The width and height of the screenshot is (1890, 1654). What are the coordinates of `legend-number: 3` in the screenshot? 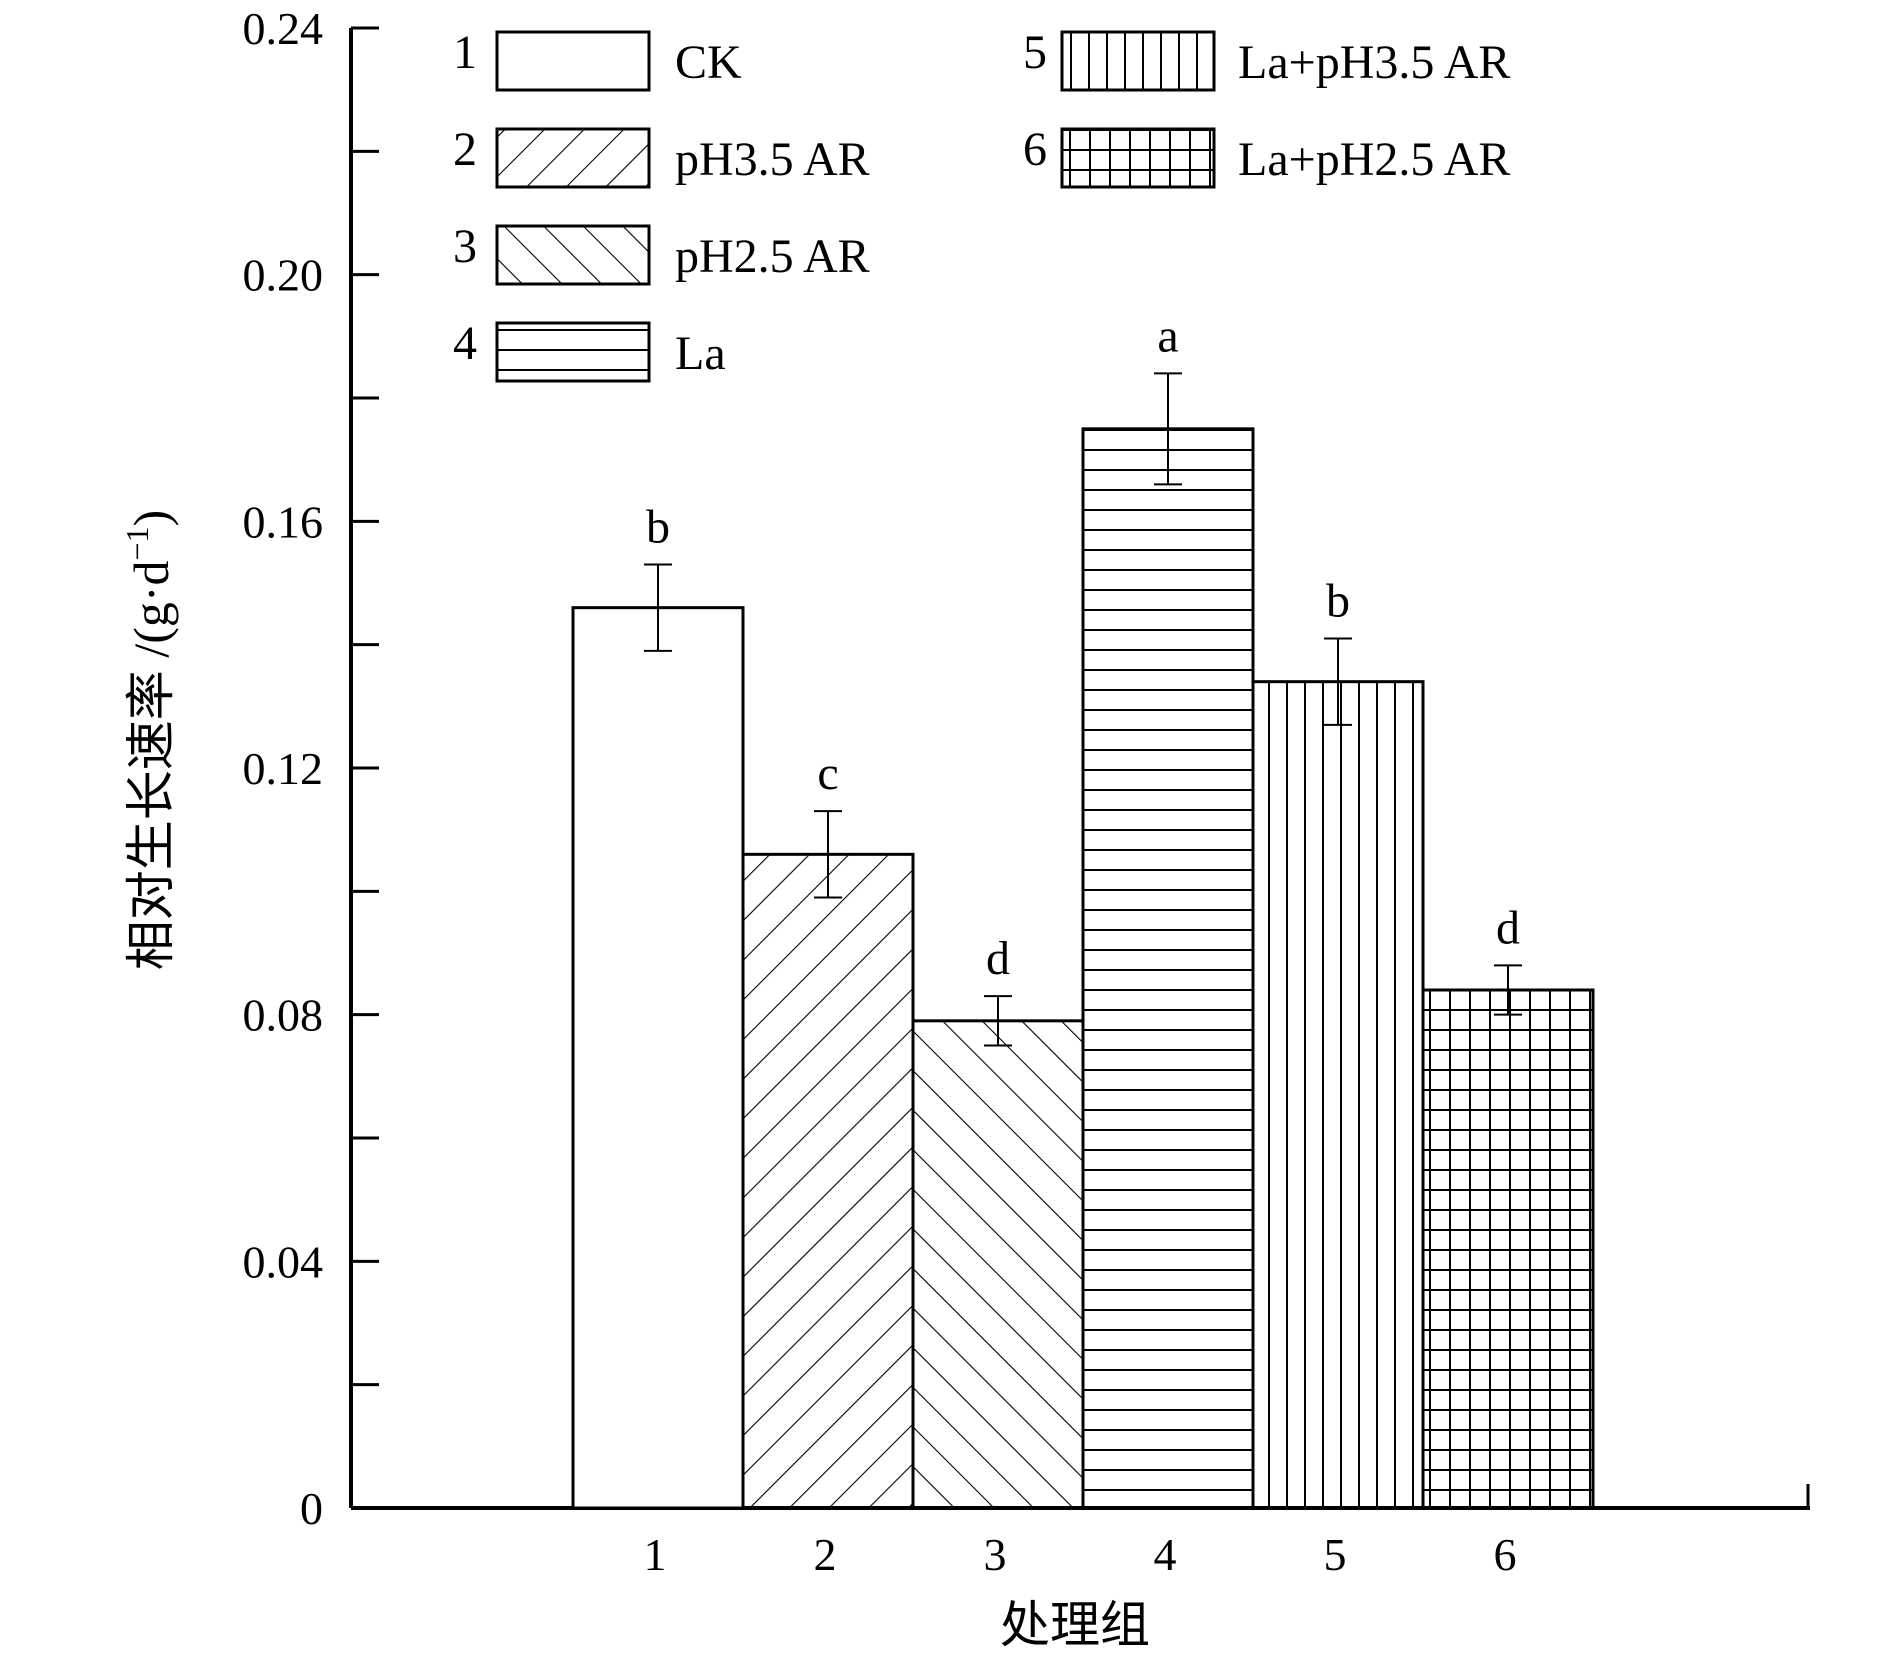 It's located at (465, 246).